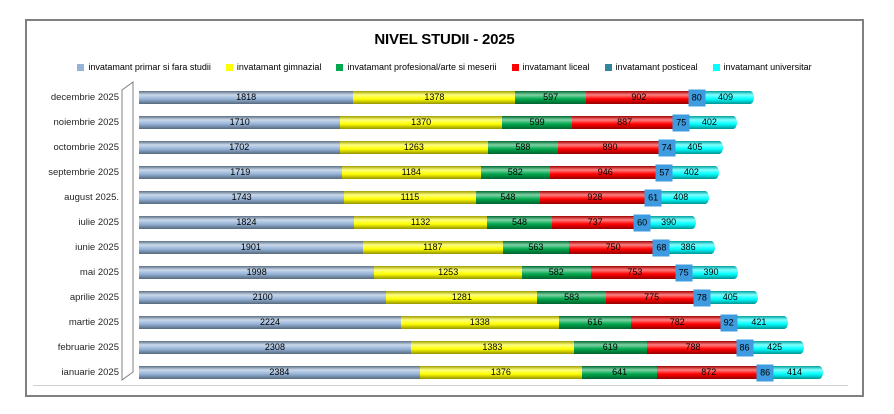 The width and height of the screenshot is (894, 414). I want to click on legend-item-0: invatamant primar si fara studii, so click(144, 67).